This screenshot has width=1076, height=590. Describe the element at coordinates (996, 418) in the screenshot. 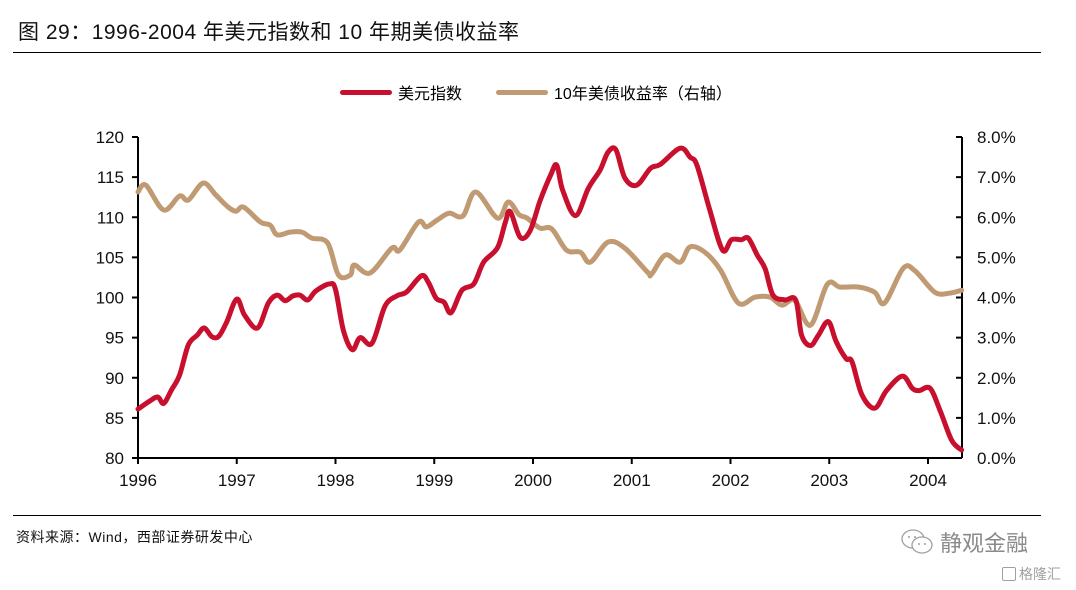

I see `right-y-tick-label: 1.0%` at that location.